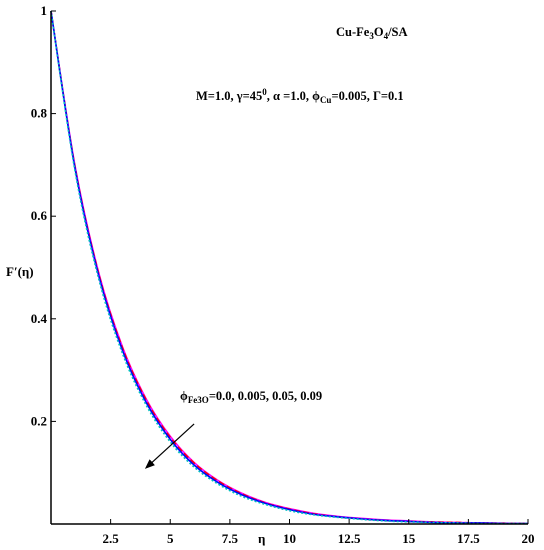 This screenshot has width=544, height=550. Describe the element at coordinates (468, 538) in the screenshot. I see `x-tick-label: 17.5` at that location.